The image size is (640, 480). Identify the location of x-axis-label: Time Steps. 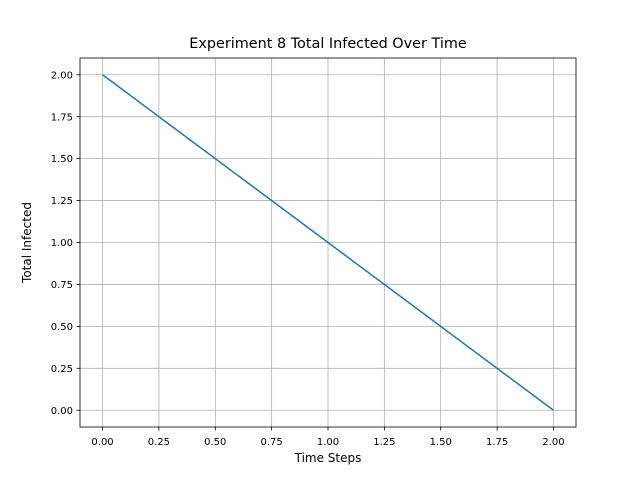
(328, 458).